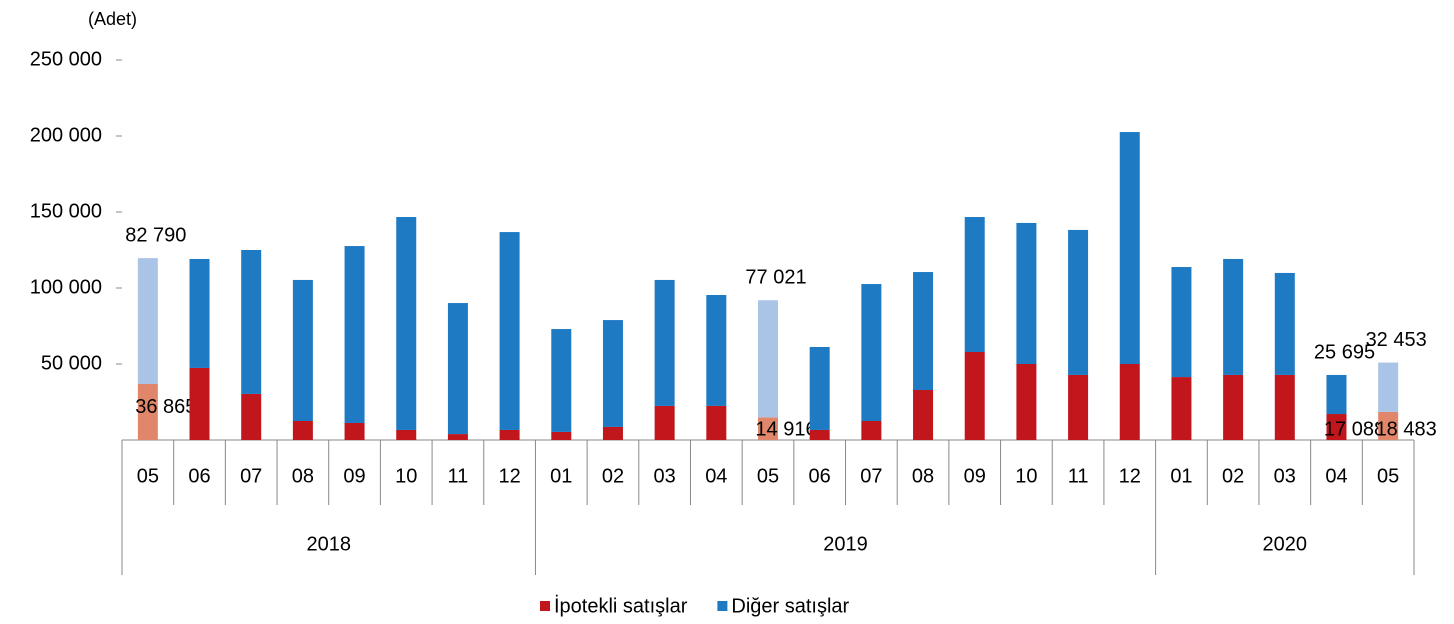 This screenshot has height=624, width=1454. I want to click on data-label: 18 483, so click(1406, 429).